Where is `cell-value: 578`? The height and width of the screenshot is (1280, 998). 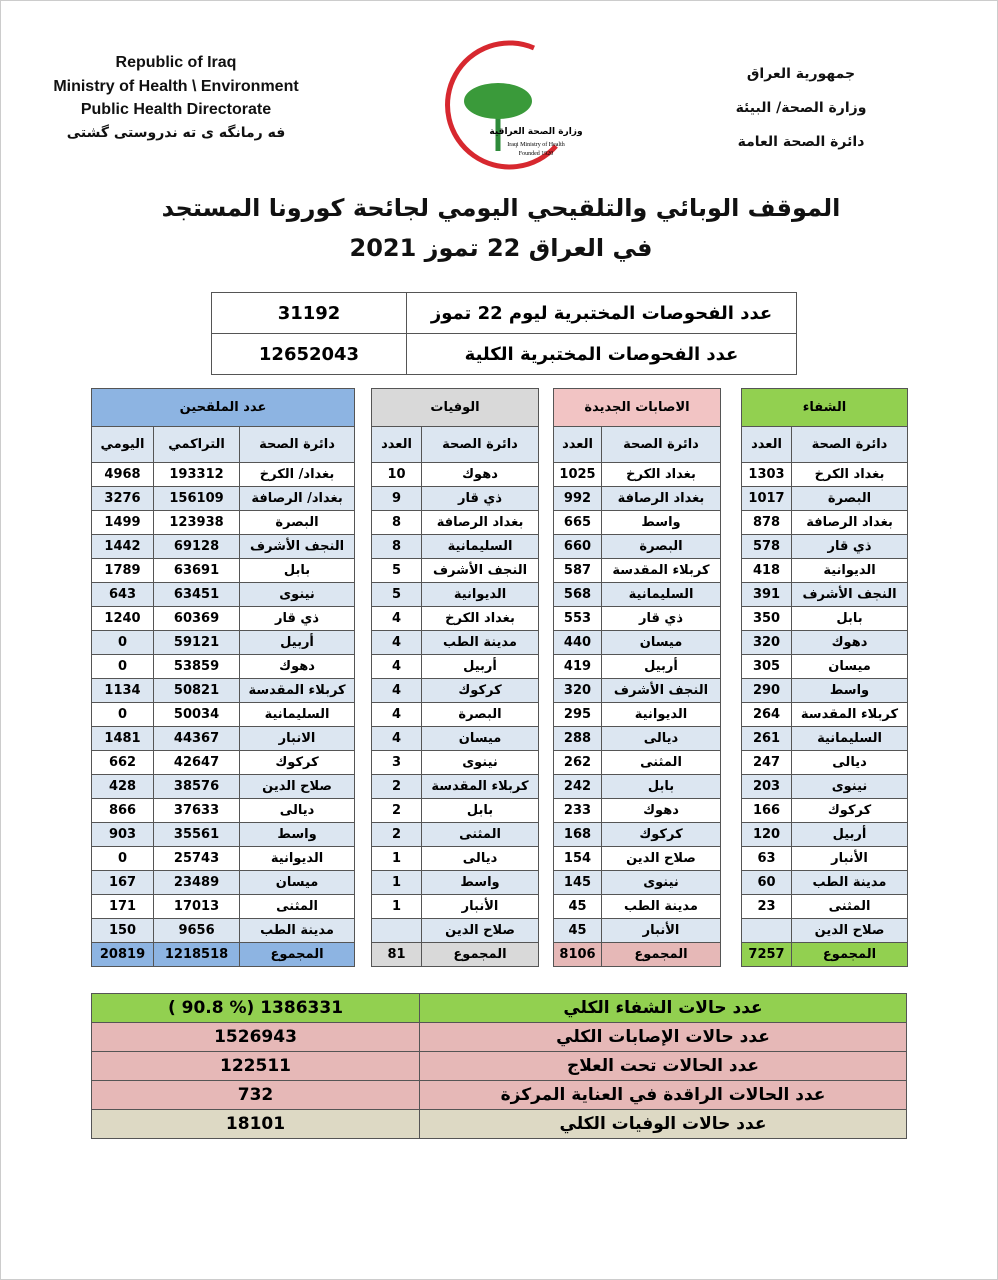
cell-value: 578 is located at coordinates (766, 546).